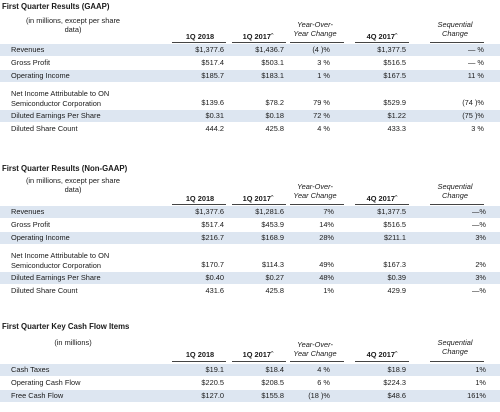 This screenshot has height=412, width=500. I want to click on gaap-col-1q2017: 1Q 2017ˆ, so click(258, 36).